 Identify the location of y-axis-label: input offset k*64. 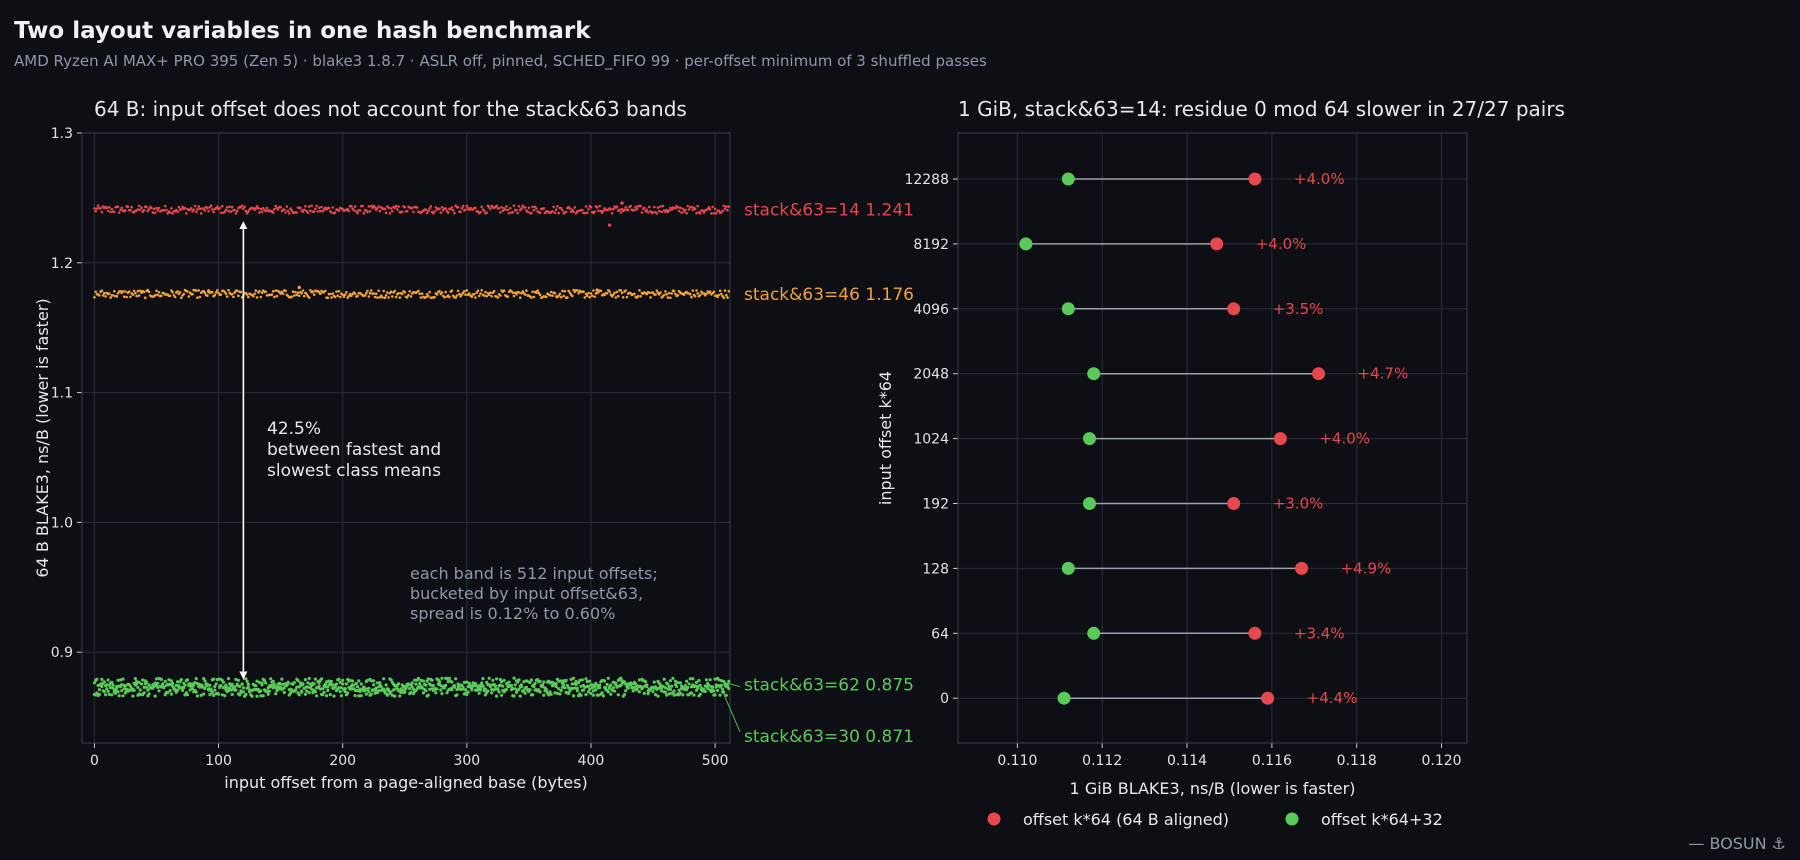
(885, 438).